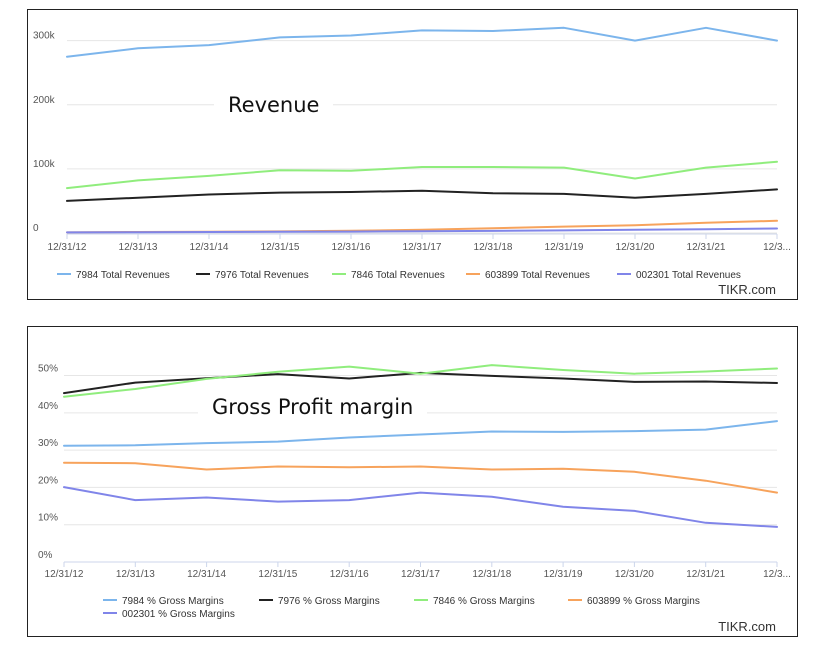  What do you see at coordinates (329, 601) in the screenshot?
I see `gross-legend-item-1: 7976 % Gross Margins` at bounding box center [329, 601].